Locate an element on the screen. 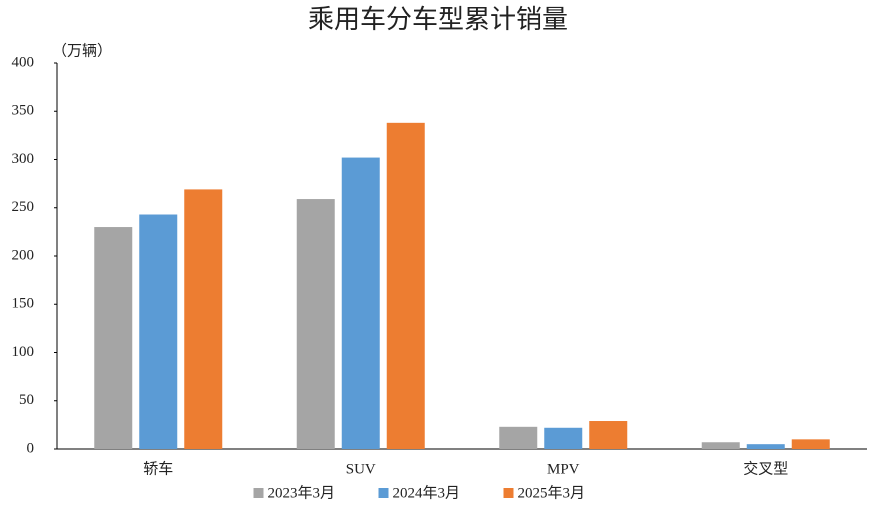  x-tick-label: SUV is located at coordinates (361, 469).